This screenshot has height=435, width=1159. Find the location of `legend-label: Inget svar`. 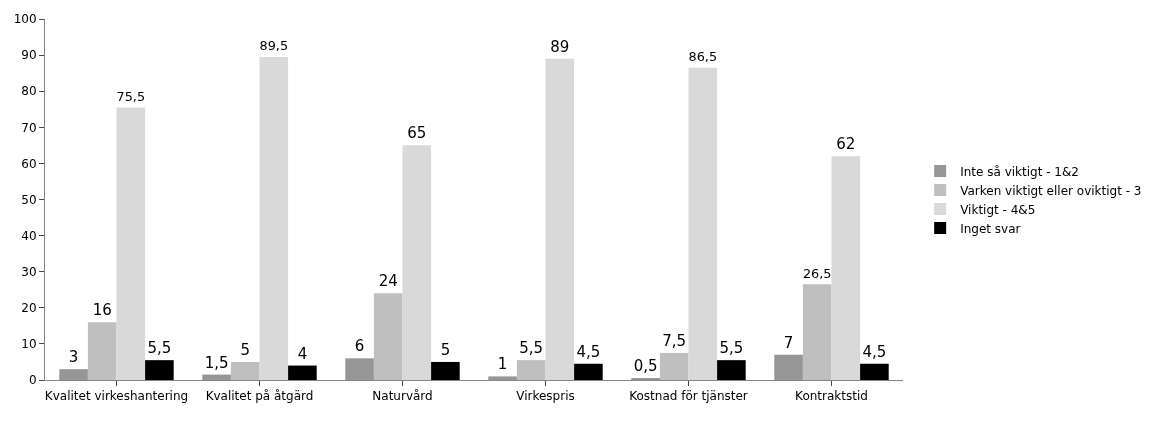

legend-label: Inget svar is located at coordinates (990, 228).